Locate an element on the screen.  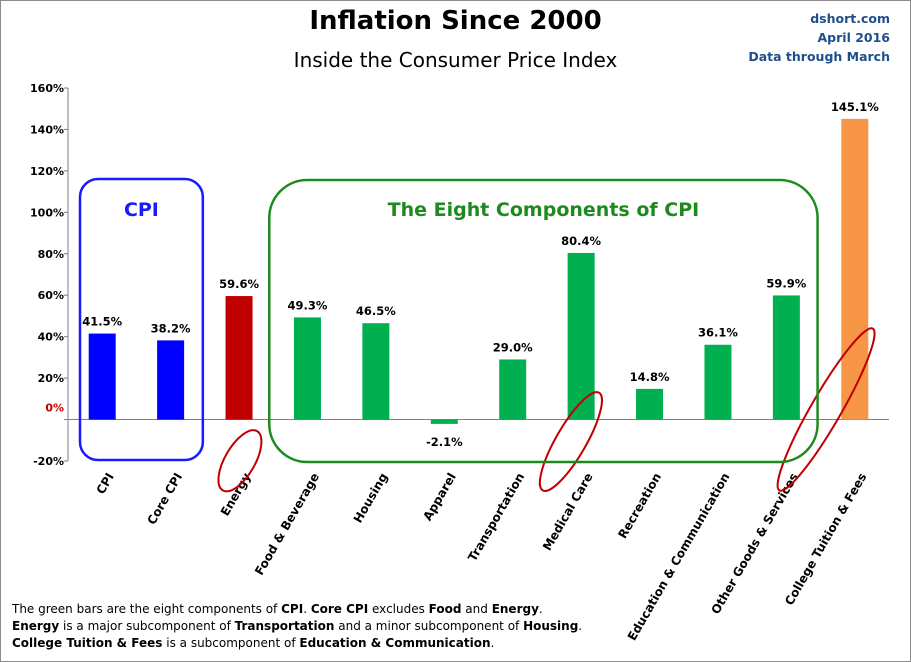
category-label: College Tuition & Fees is located at coordinates (825, 539).